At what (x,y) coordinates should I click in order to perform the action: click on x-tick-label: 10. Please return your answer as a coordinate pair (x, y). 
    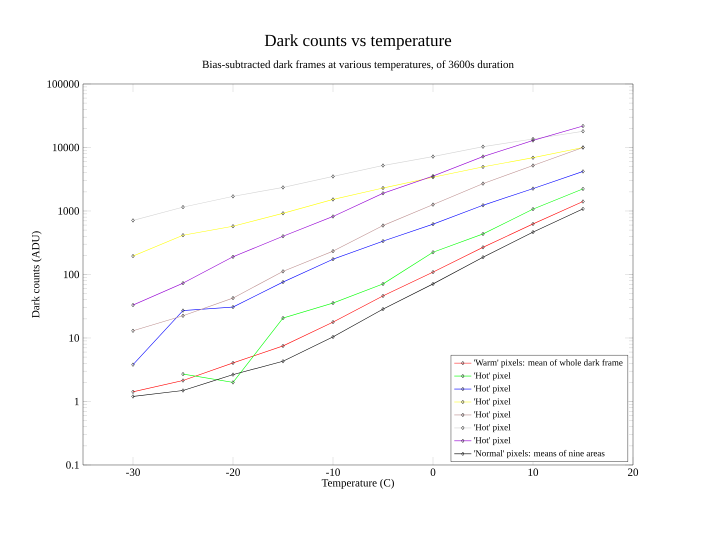
    Looking at the image, I should click on (533, 472).